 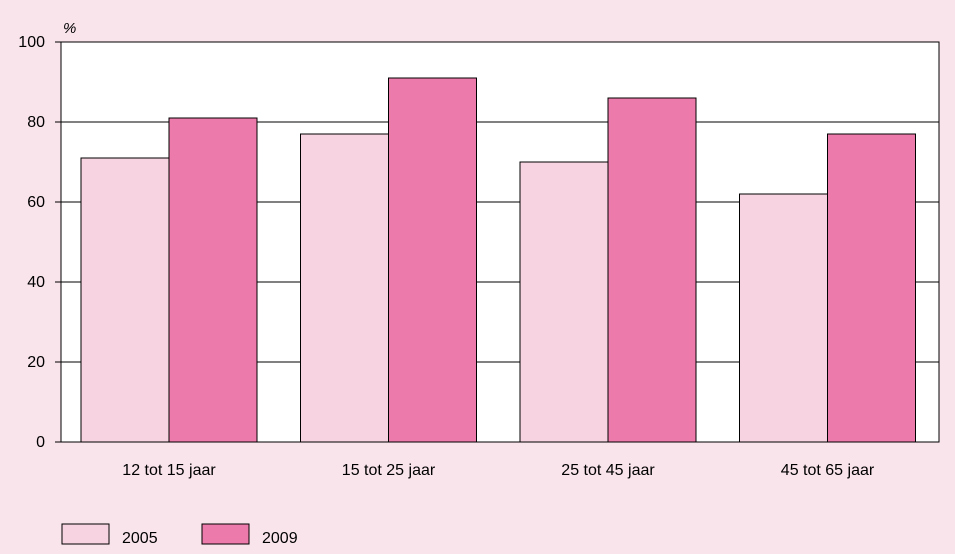 What do you see at coordinates (36, 282) in the screenshot?
I see `y-tick-label: 40` at bounding box center [36, 282].